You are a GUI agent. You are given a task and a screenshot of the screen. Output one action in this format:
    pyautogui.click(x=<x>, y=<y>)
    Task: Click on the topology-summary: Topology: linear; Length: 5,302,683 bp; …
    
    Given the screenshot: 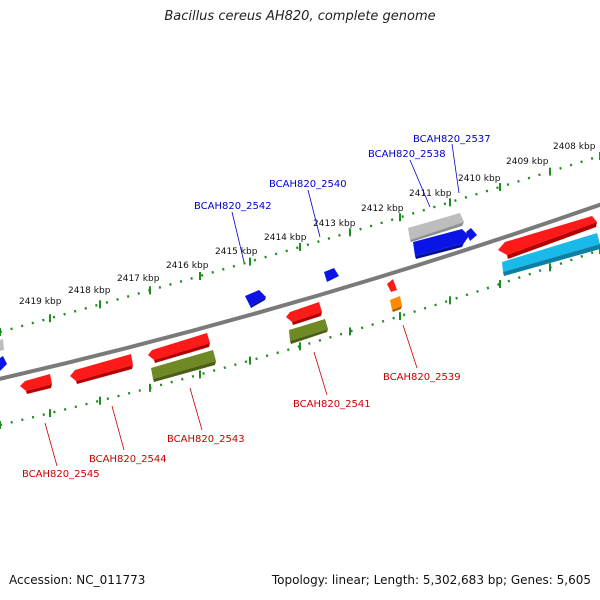 What is the action you would take?
    pyautogui.click(x=431, y=580)
    